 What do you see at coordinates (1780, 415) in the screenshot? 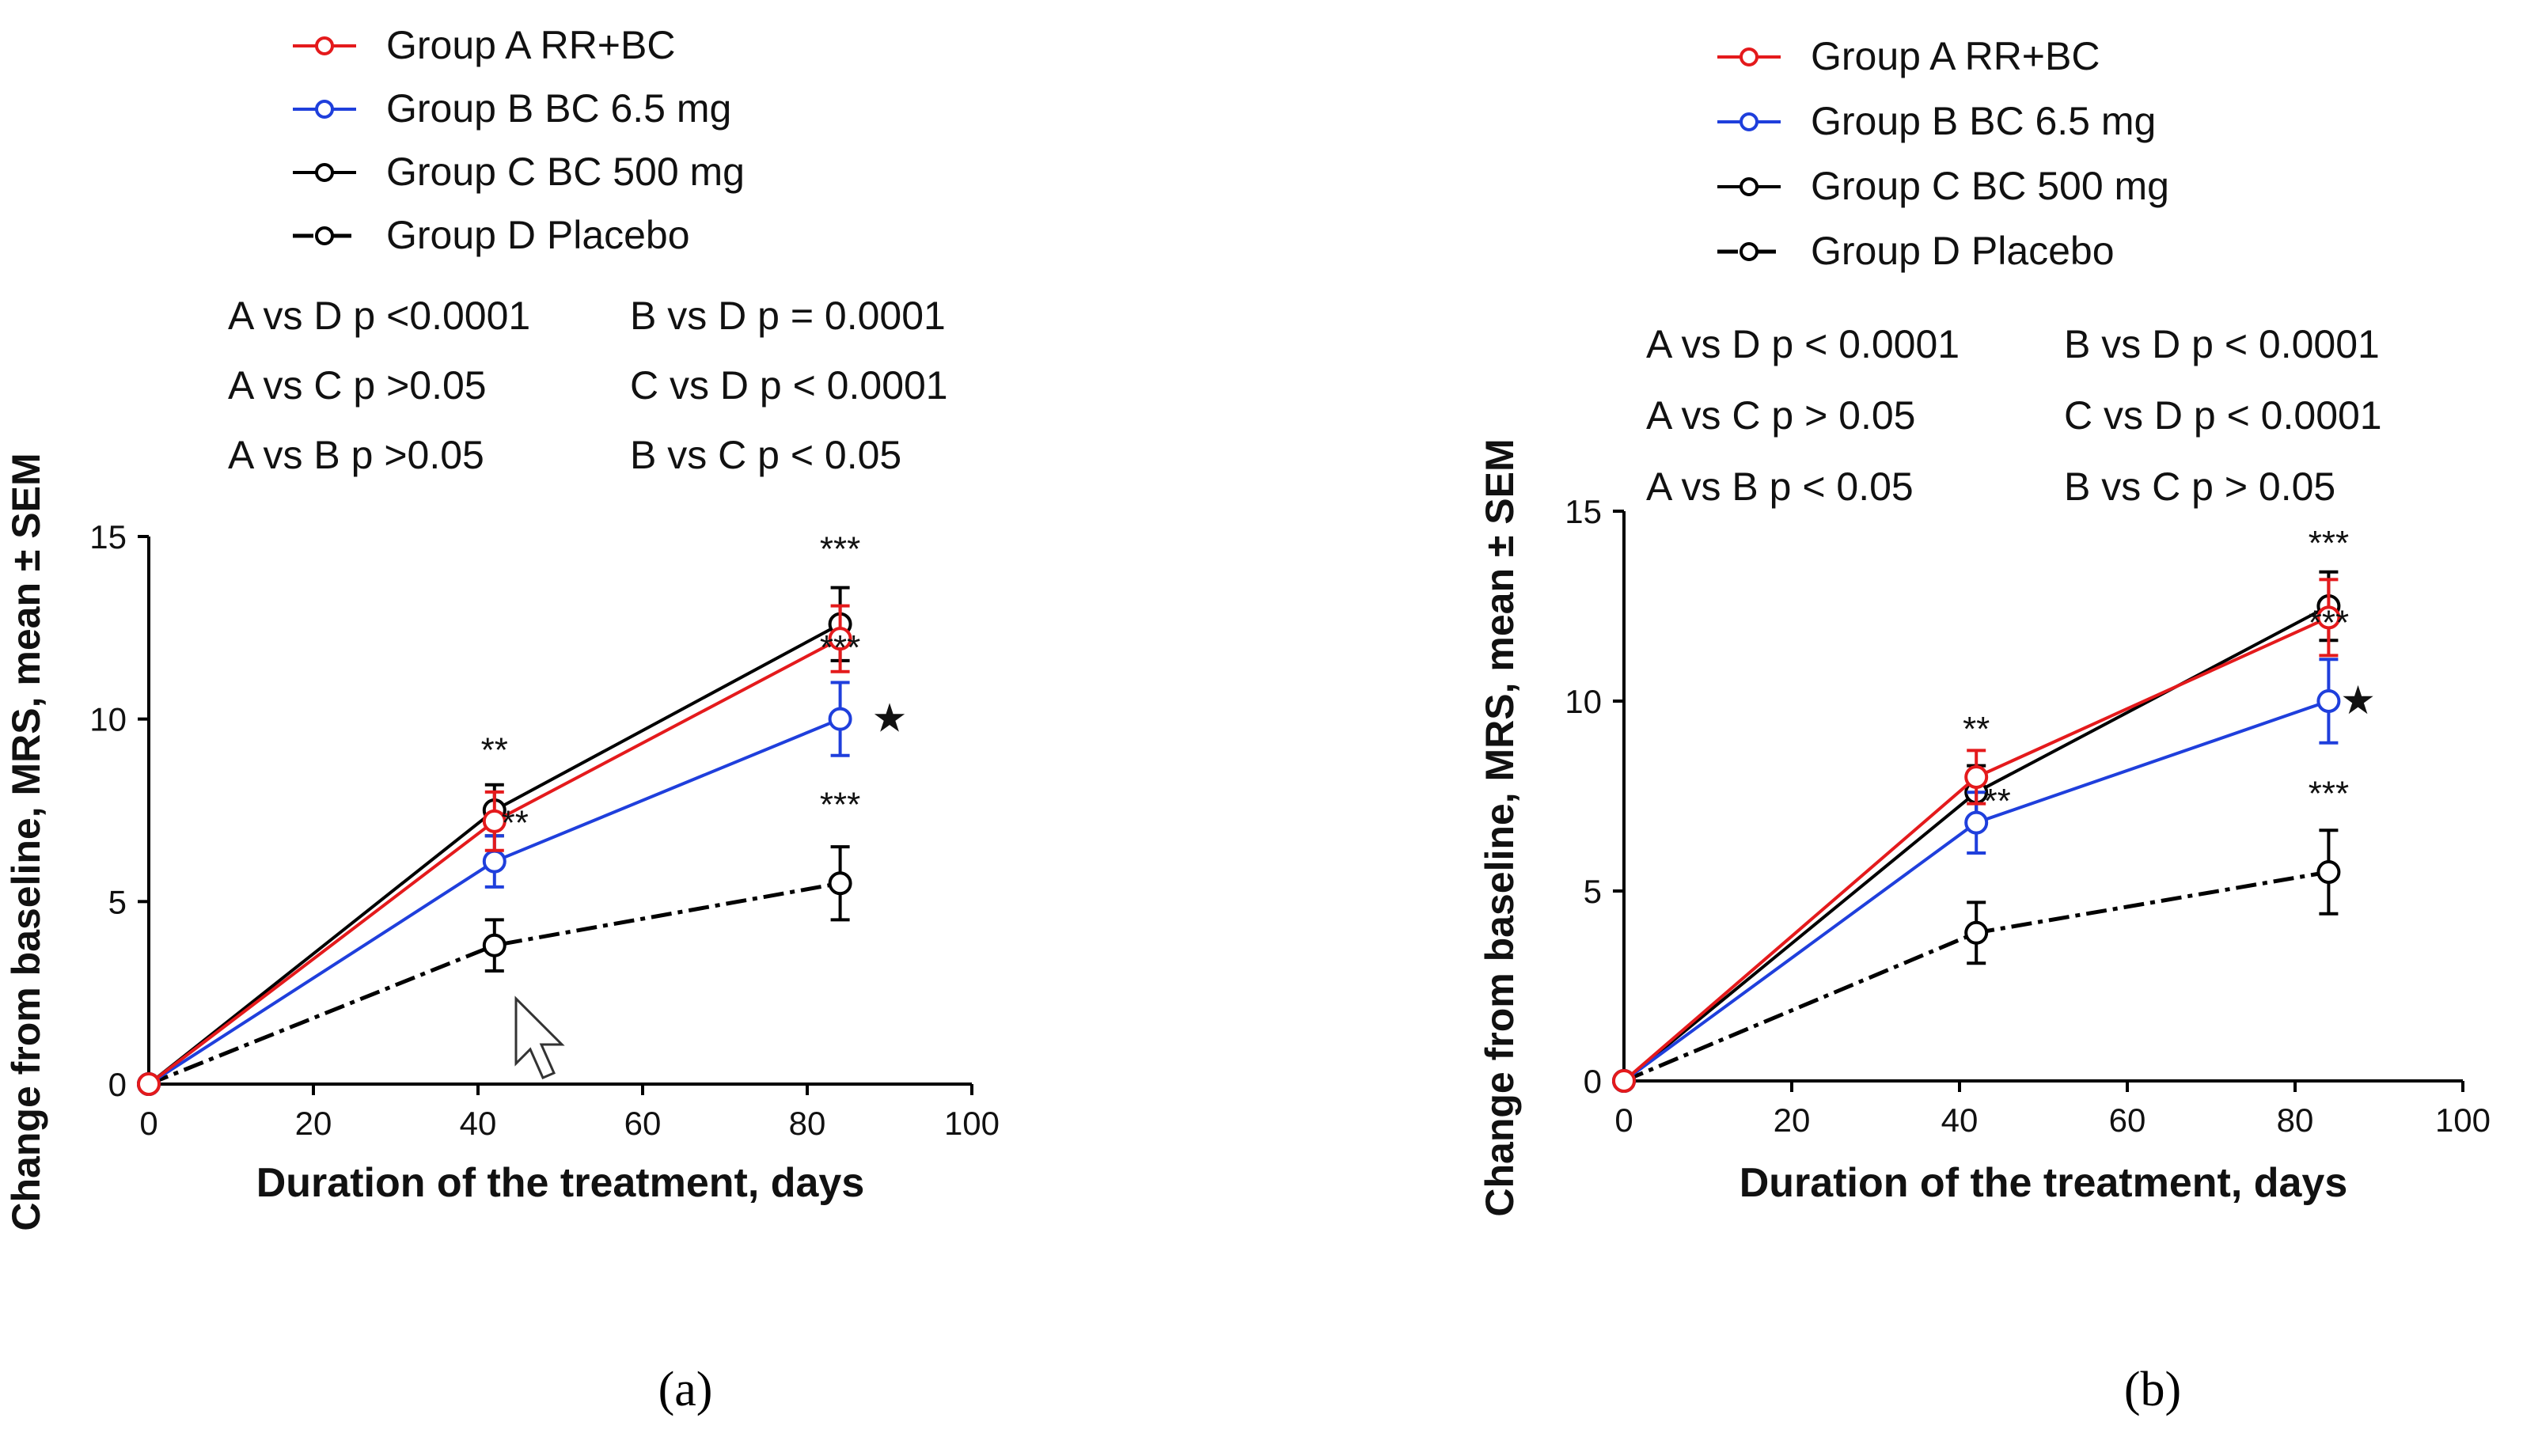
I see `stat-text: A vs C p > 0.05` at bounding box center [1780, 415].